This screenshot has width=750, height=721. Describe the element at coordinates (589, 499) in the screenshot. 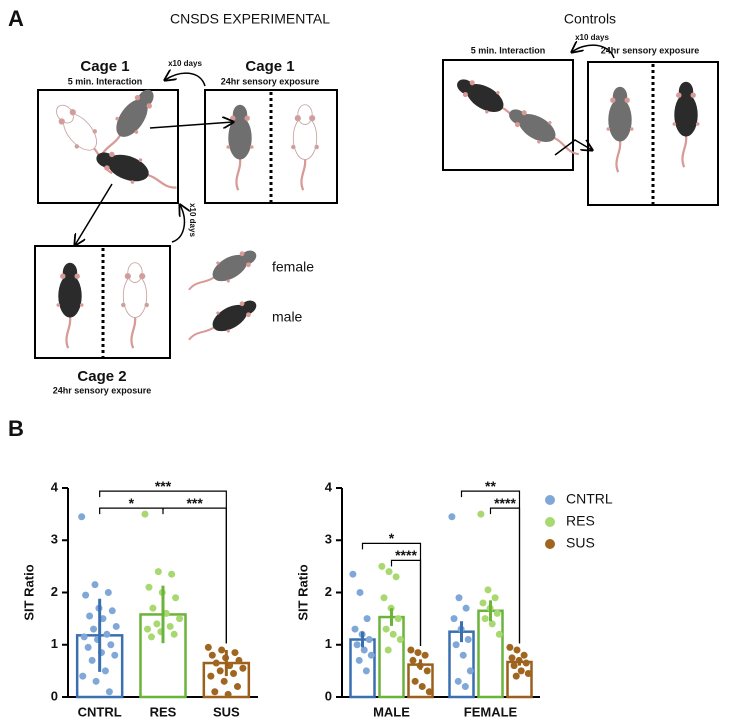

I see `legend-label: CNTRL` at that location.